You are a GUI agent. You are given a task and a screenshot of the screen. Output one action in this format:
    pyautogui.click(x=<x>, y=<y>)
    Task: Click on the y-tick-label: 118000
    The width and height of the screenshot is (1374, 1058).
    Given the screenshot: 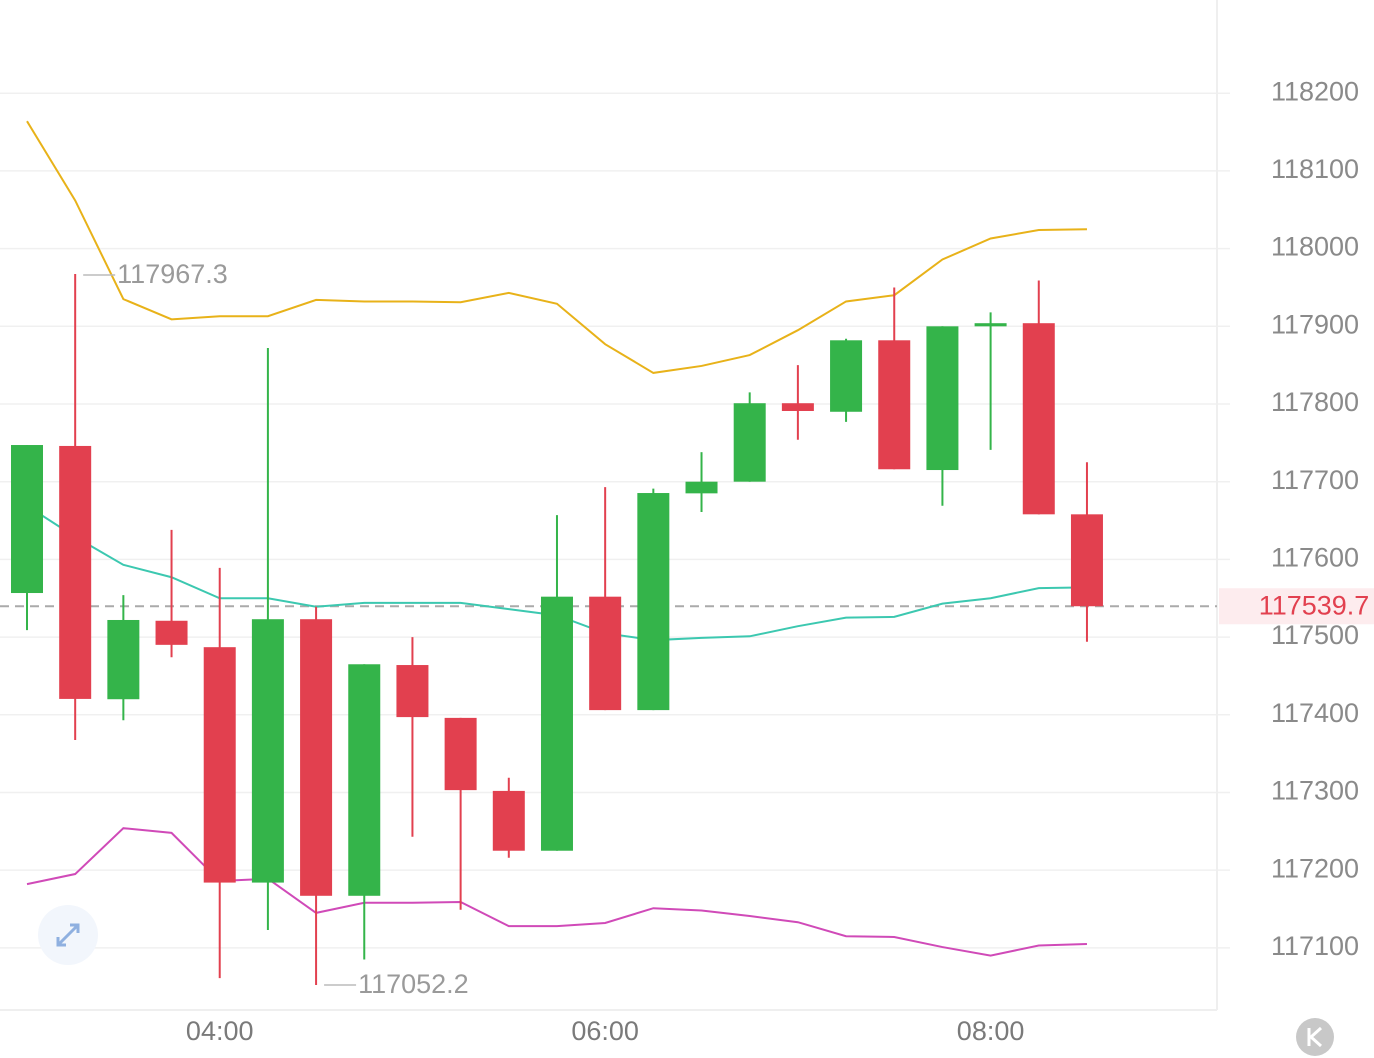 What is the action you would take?
    pyautogui.click(x=1315, y=247)
    